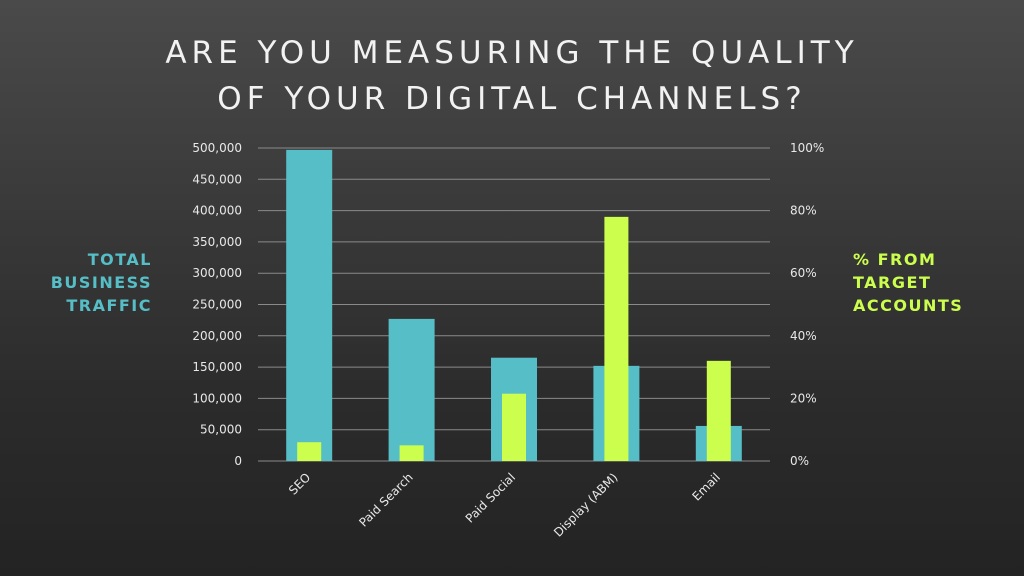  I want to click on right-axis-title: % from Target Accounts, so click(928, 282).